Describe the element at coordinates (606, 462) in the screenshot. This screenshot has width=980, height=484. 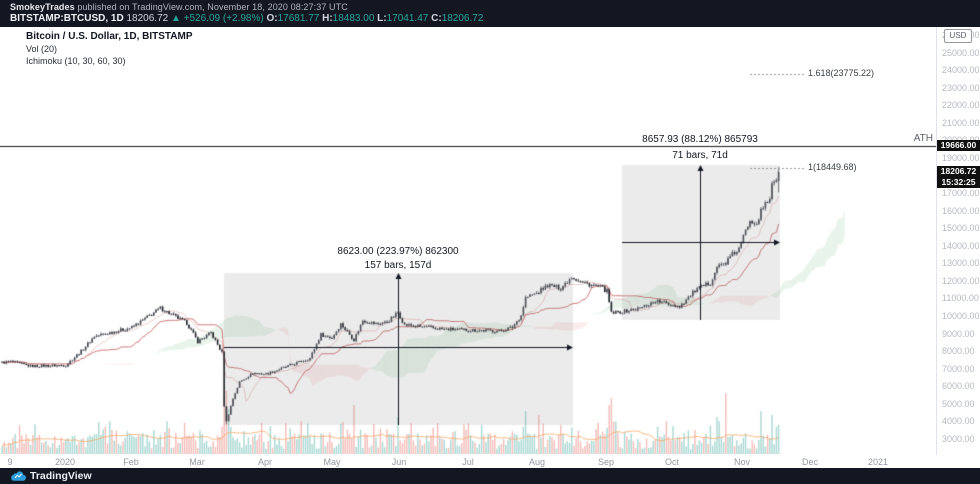
I see `time-tick-label: Sep` at that location.